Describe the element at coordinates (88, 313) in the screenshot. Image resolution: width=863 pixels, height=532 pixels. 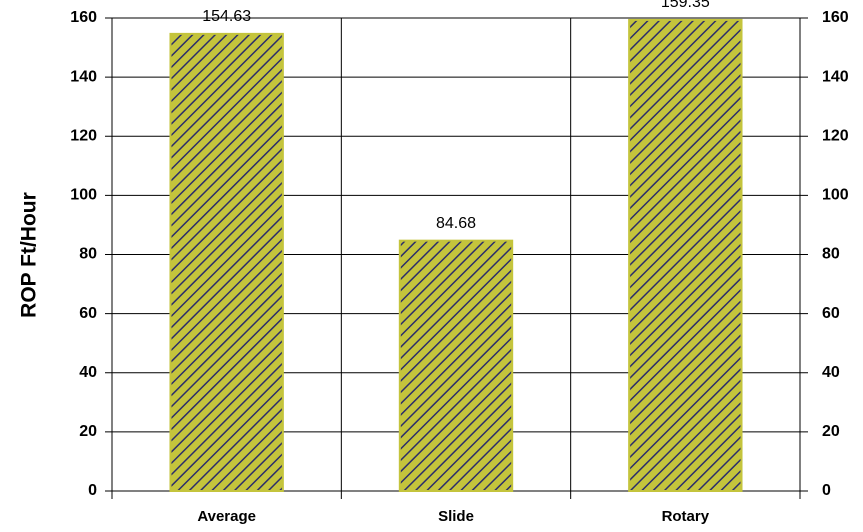
I see `y-tick-label: 60` at that location.